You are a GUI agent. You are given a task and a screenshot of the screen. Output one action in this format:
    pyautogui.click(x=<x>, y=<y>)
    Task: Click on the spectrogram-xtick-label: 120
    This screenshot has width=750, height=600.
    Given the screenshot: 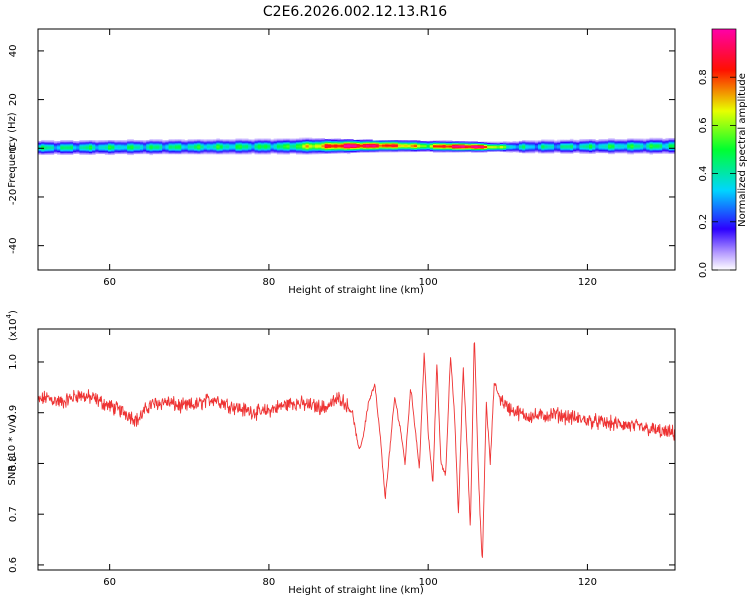 What is the action you would take?
    pyautogui.click(x=587, y=282)
    